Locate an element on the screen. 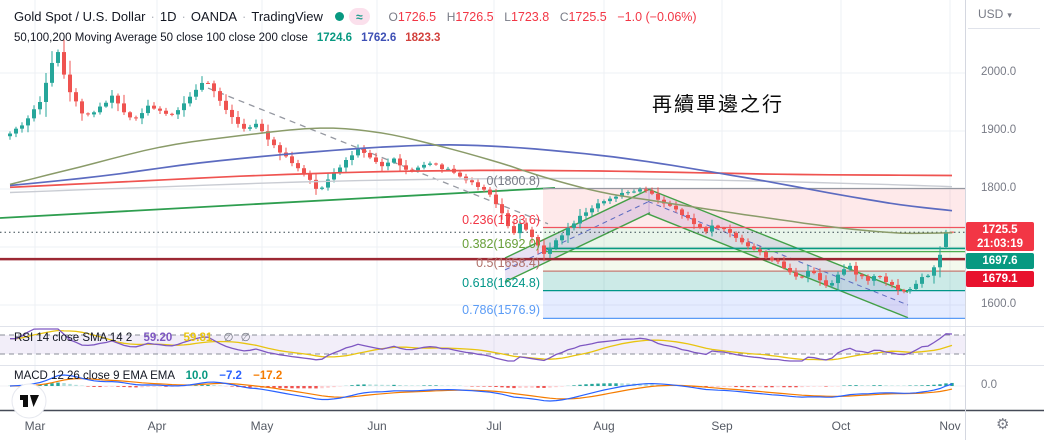  timeframe-label: 1D is located at coordinates (168, 16).